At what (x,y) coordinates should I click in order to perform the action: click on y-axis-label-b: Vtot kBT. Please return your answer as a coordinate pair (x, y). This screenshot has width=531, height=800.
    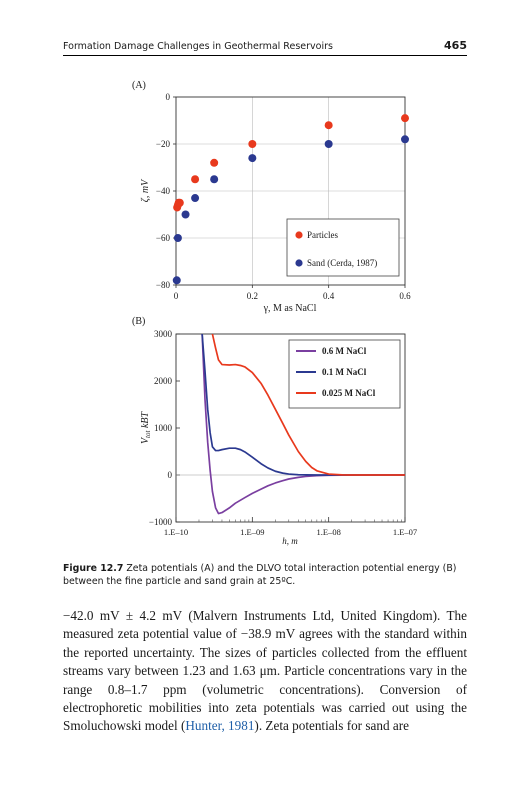
    Looking at the image, I should click on (146, 428).